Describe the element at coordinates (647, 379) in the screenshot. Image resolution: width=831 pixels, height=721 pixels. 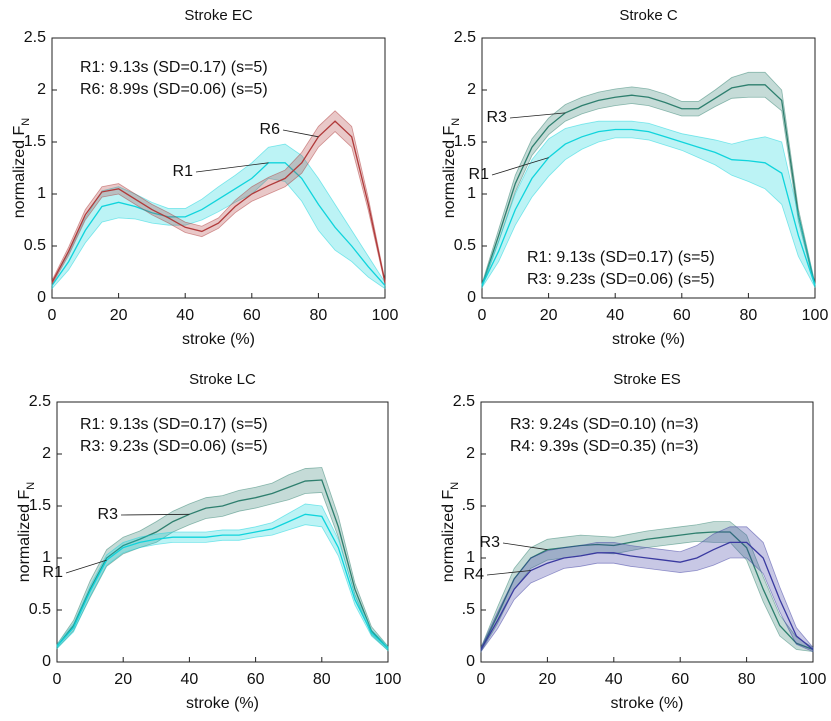
I see `panel-title: Stroke ES` at that location.